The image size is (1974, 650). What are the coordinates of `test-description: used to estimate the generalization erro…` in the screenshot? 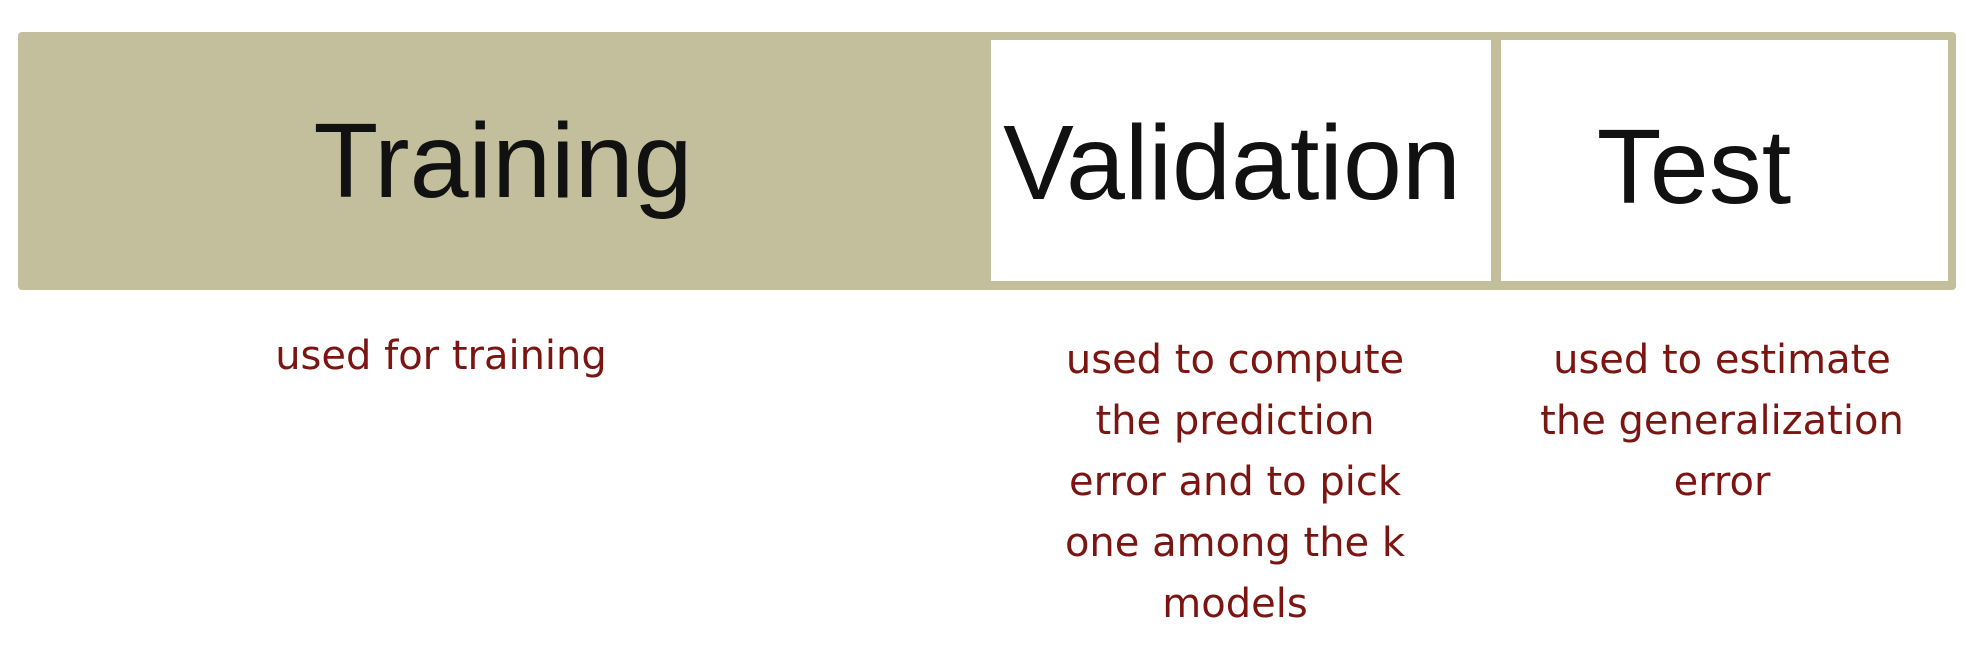 It's located at (1722, 421).